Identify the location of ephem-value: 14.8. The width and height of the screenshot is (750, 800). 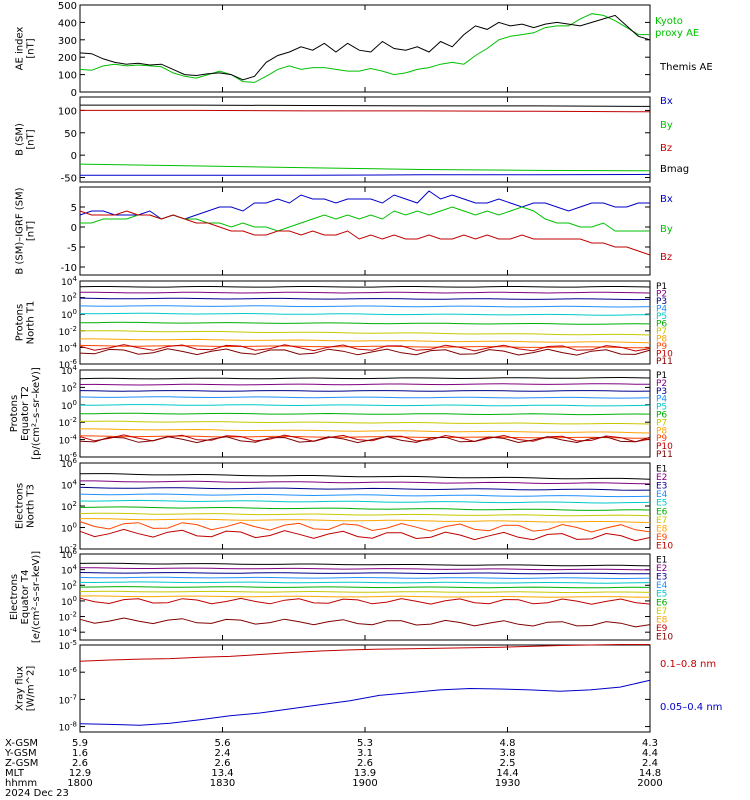
(650, 773).